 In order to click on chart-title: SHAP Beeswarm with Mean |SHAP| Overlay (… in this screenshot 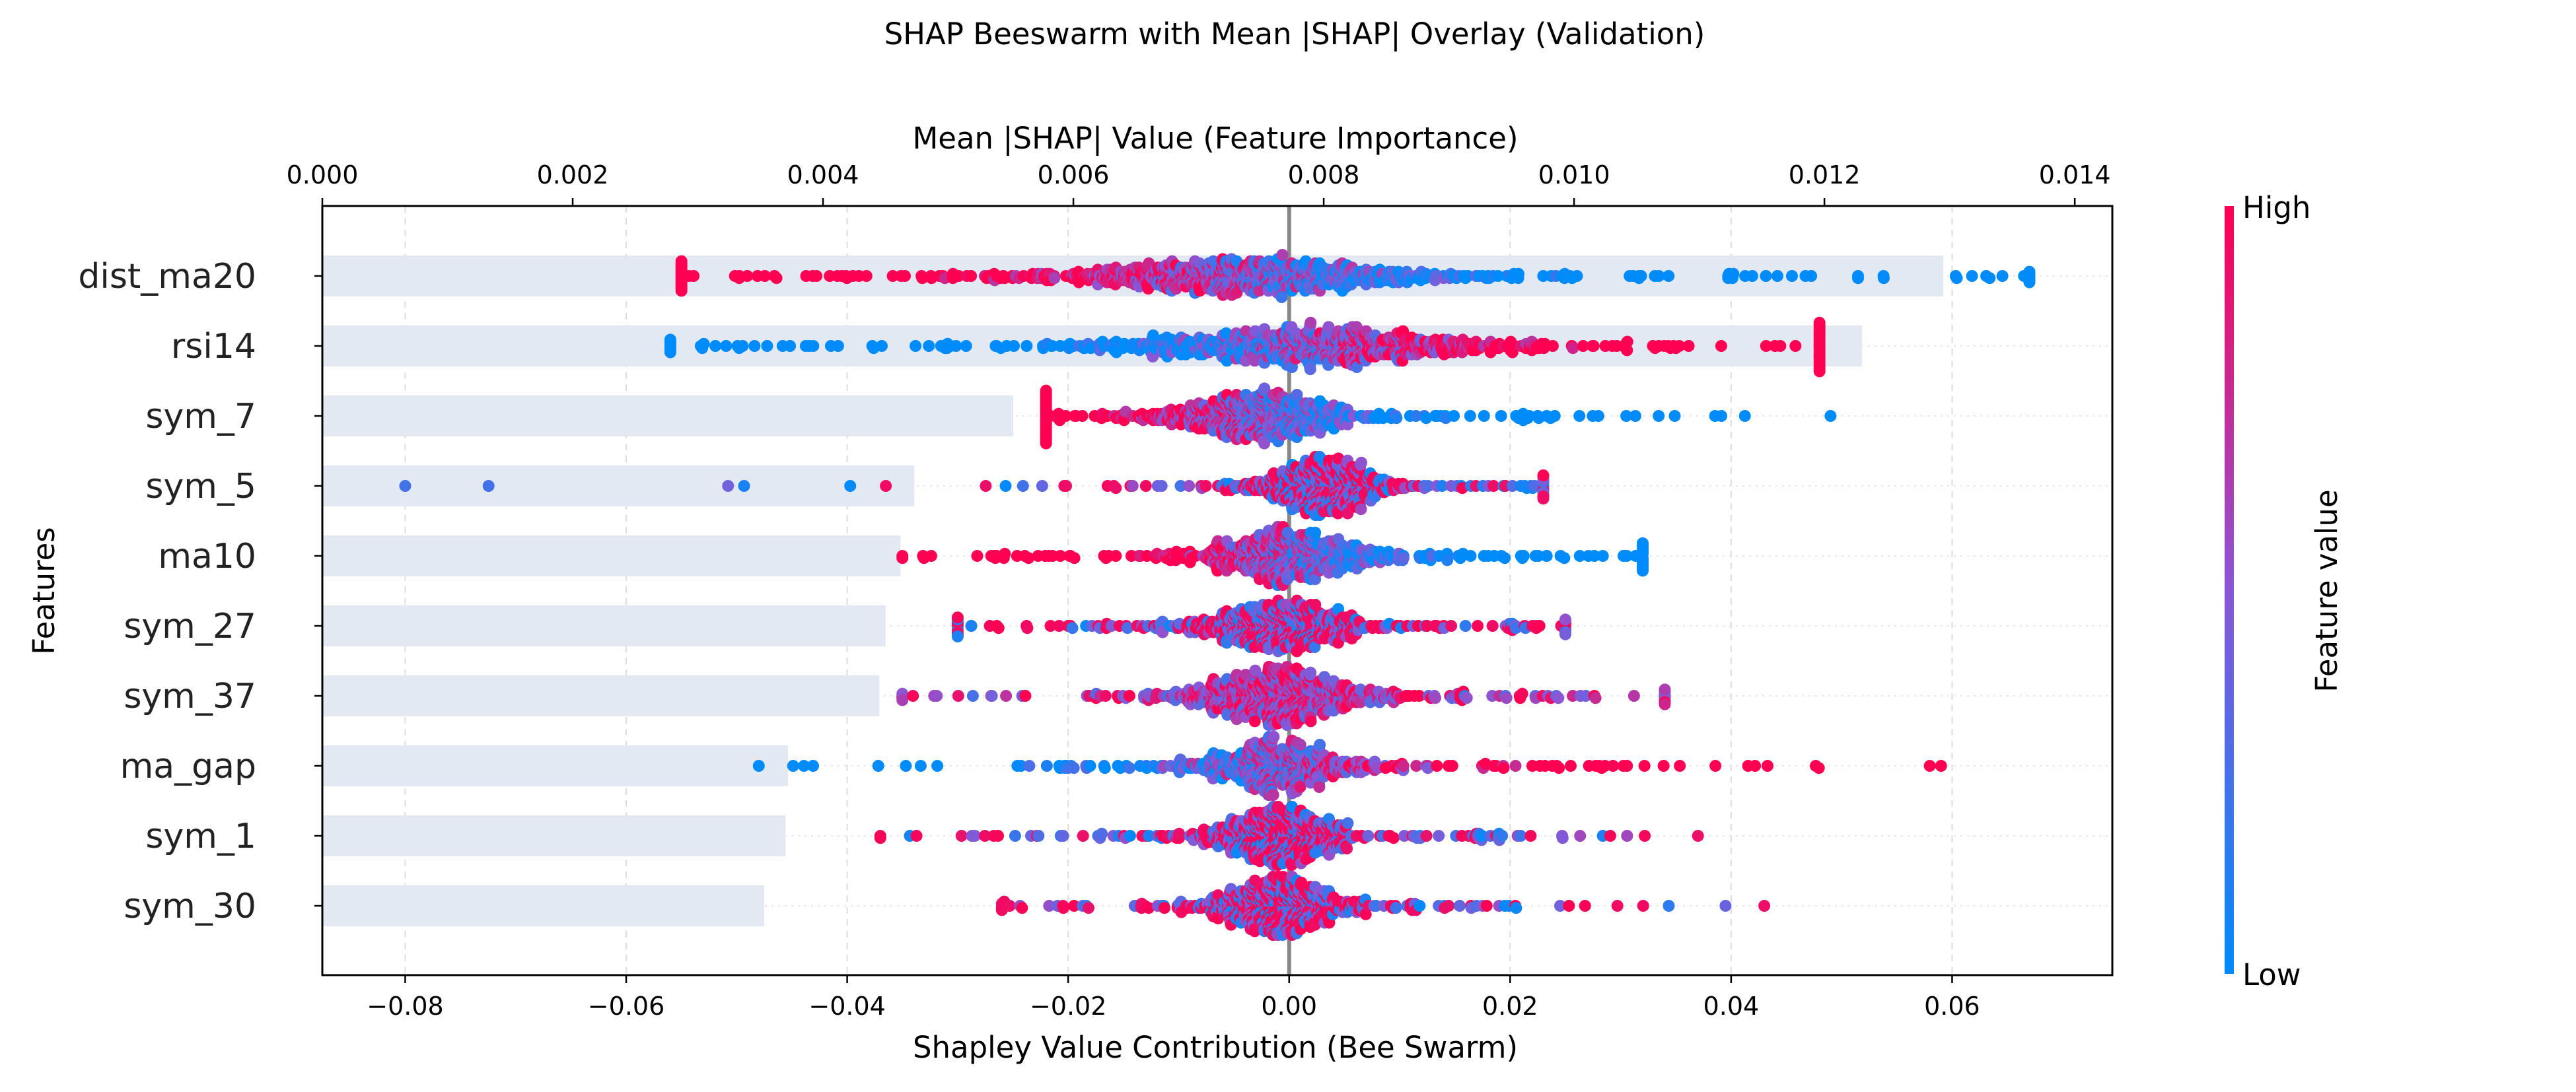, I will do `click(1295, 34)`.